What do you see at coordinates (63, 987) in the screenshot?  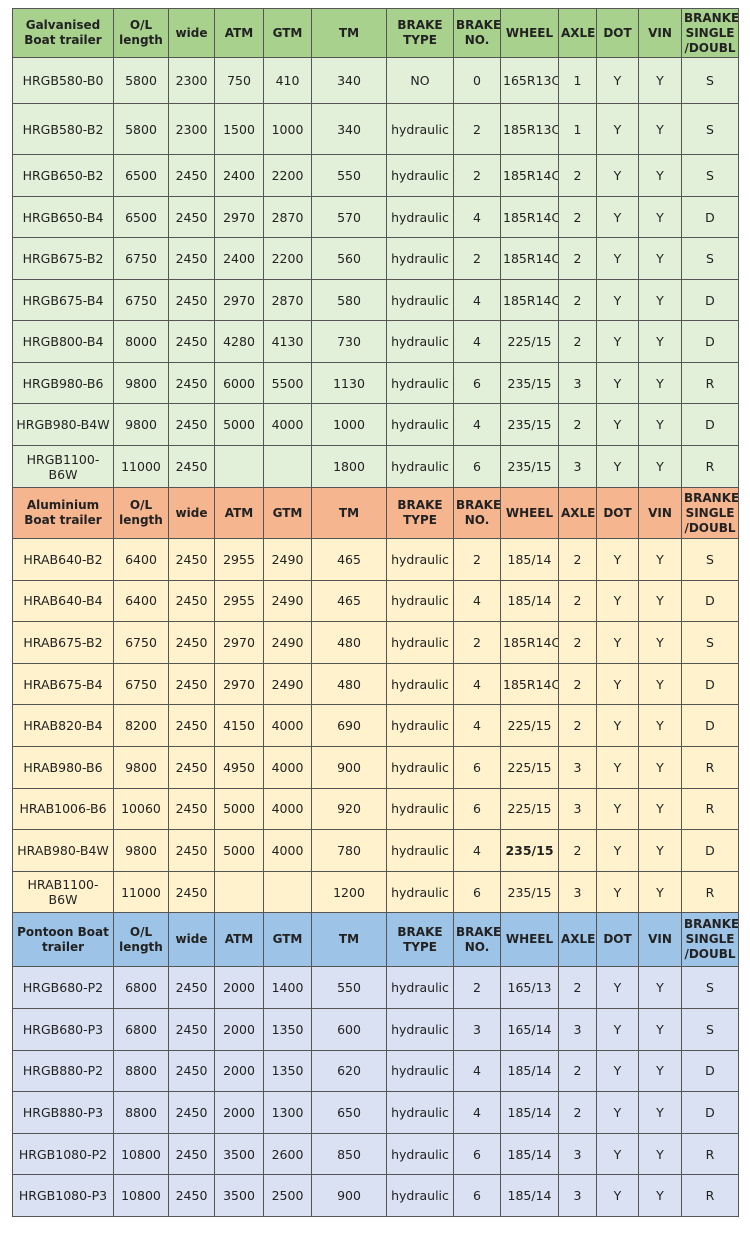 I see `cell: HRGB680-P2` at bounding box center [63, 987].